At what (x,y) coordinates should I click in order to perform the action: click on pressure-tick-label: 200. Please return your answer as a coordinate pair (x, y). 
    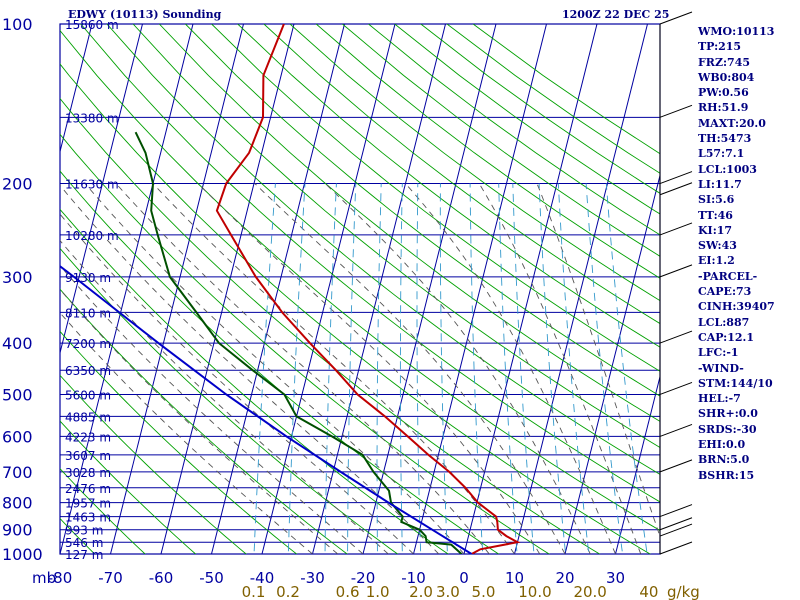
    Looking at the image, I should click on (17, 184).